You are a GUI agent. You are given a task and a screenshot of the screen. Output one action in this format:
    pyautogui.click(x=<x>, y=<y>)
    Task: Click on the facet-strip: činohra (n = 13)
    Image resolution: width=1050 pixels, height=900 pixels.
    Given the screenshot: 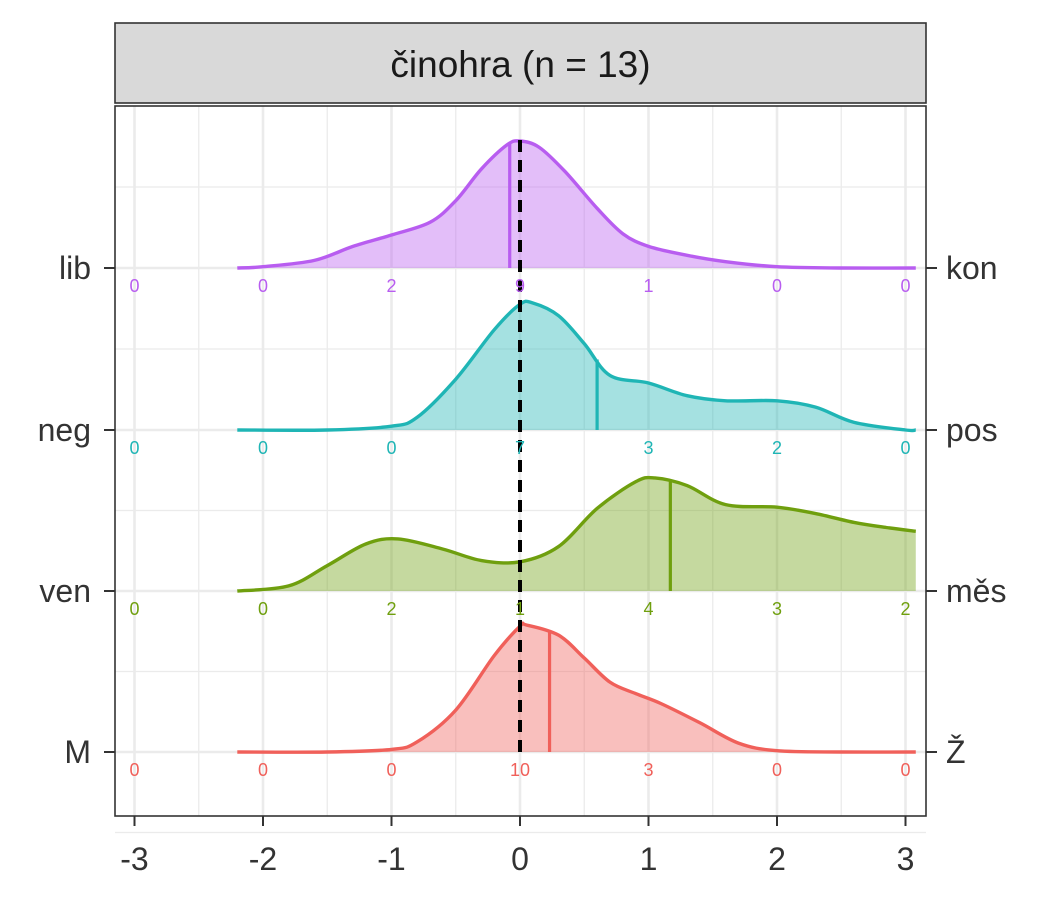 What is the action you would take?
    pyautogui.click(x=520, y=63)
    